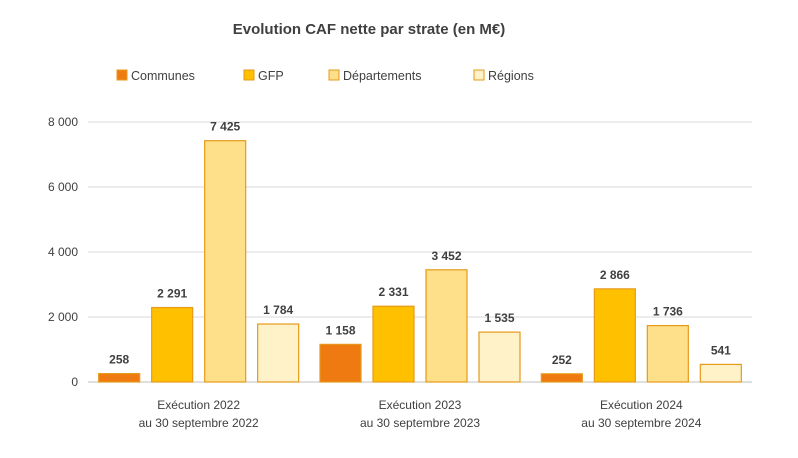 This screenshot has width=798, height=458. Describe the element at coordinates (615, 275) in the screenshot. I see `data-label: 2 866` at that location.